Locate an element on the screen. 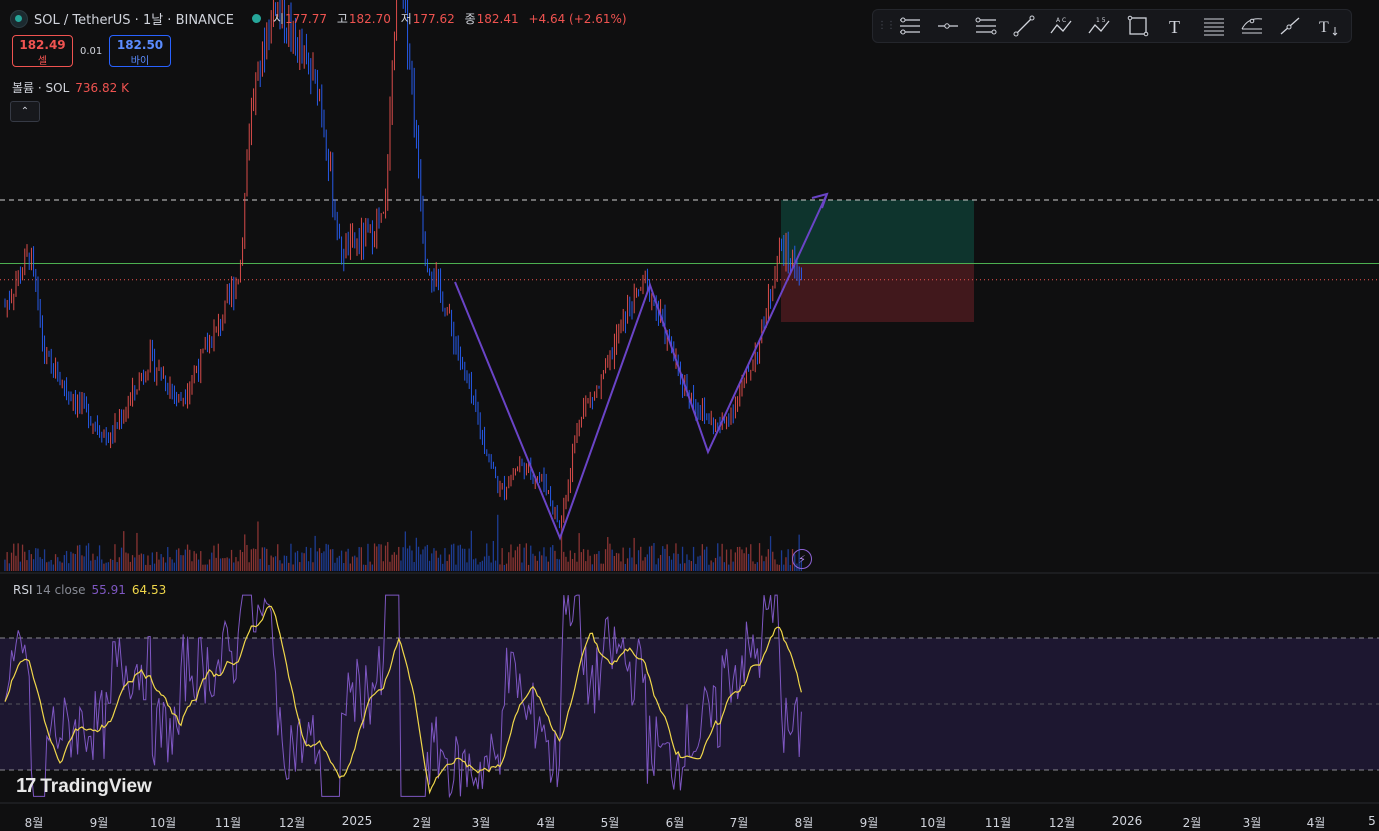 The image size is (1379, 831). parallel-channel-icon is located at coordinates (986, 26).